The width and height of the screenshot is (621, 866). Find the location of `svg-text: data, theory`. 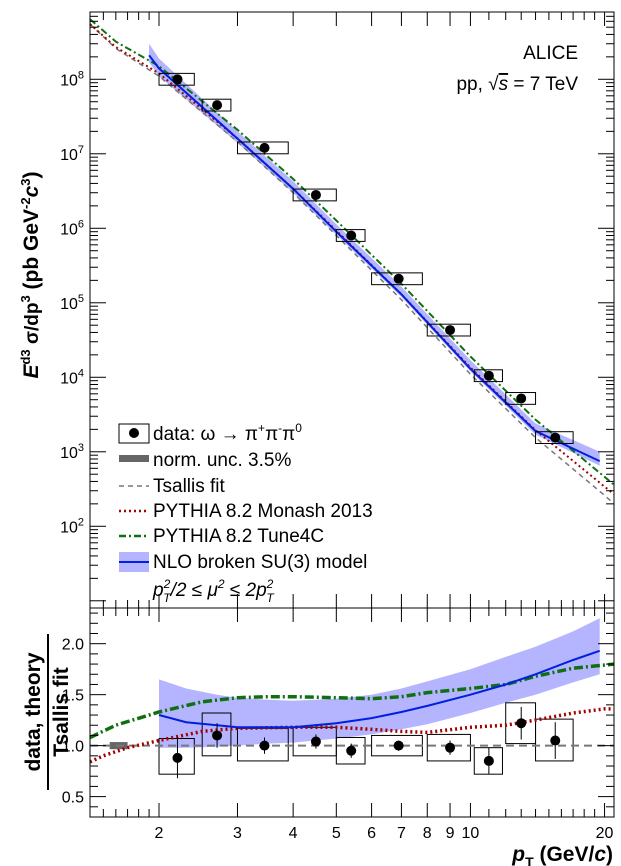

svg-text: data, theory is located at coordinates (33, 711).